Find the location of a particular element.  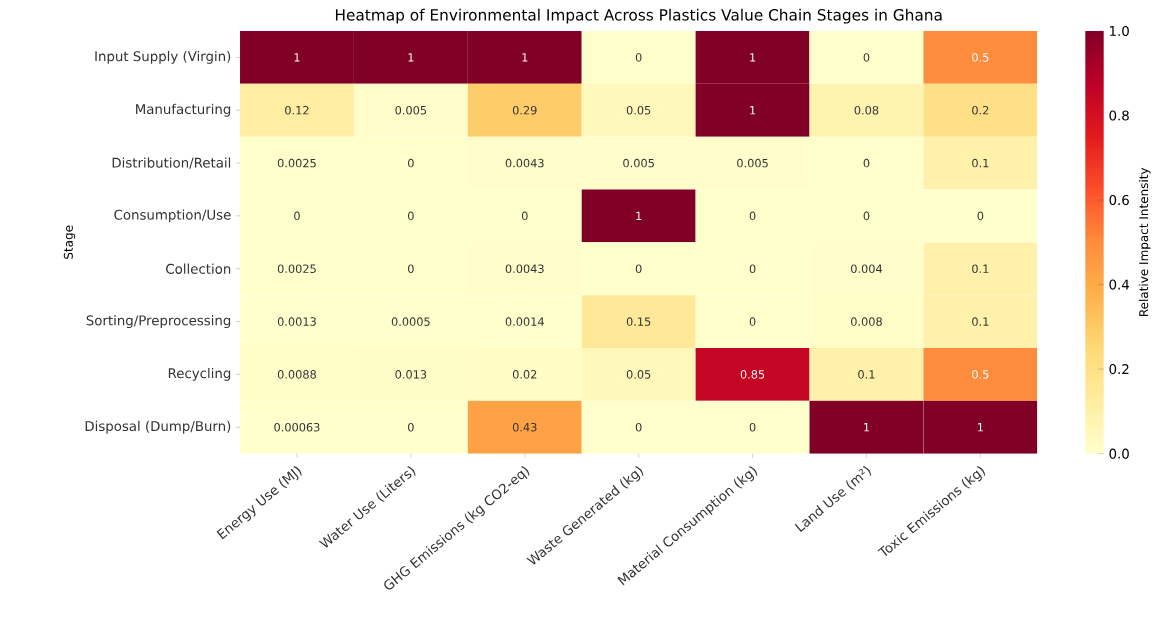

data-label: 0.00063 is located at coordinates (297, 427).